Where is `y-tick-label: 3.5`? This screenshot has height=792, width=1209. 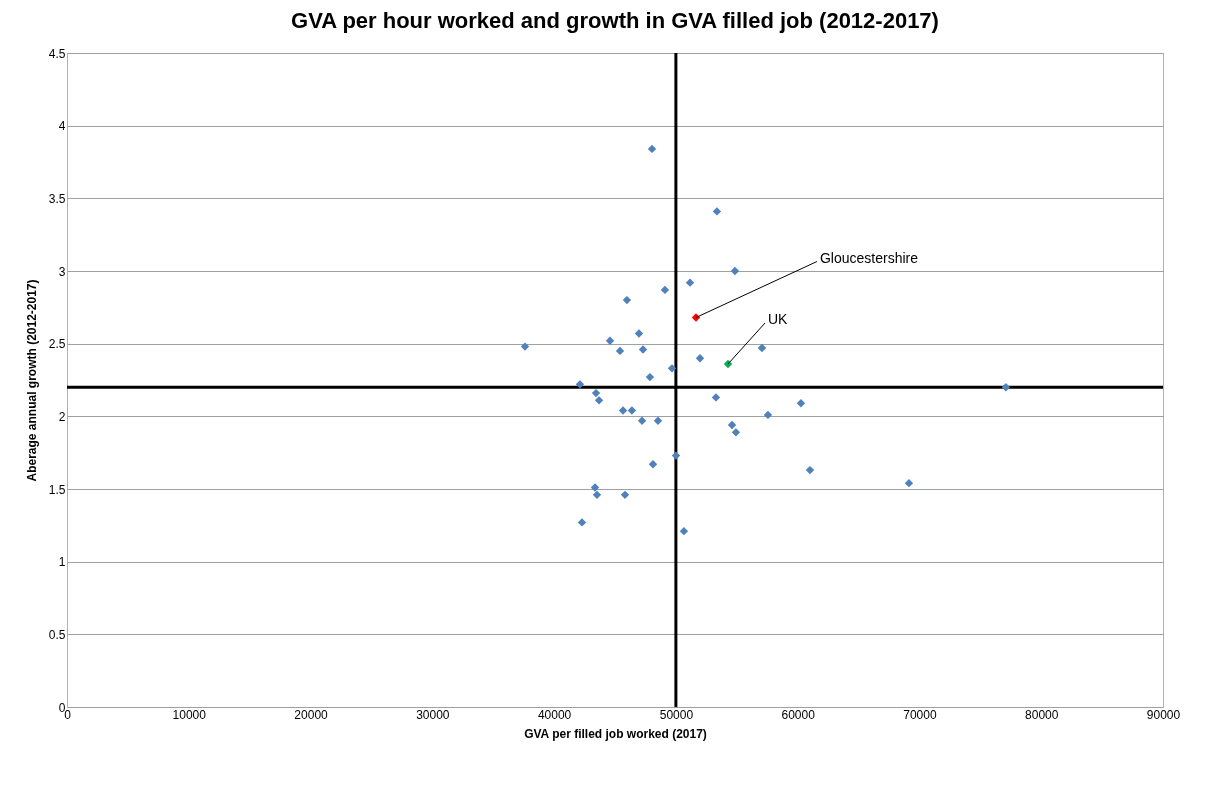 y-tick-label: 3.5 is located at coordinates (57, 198).